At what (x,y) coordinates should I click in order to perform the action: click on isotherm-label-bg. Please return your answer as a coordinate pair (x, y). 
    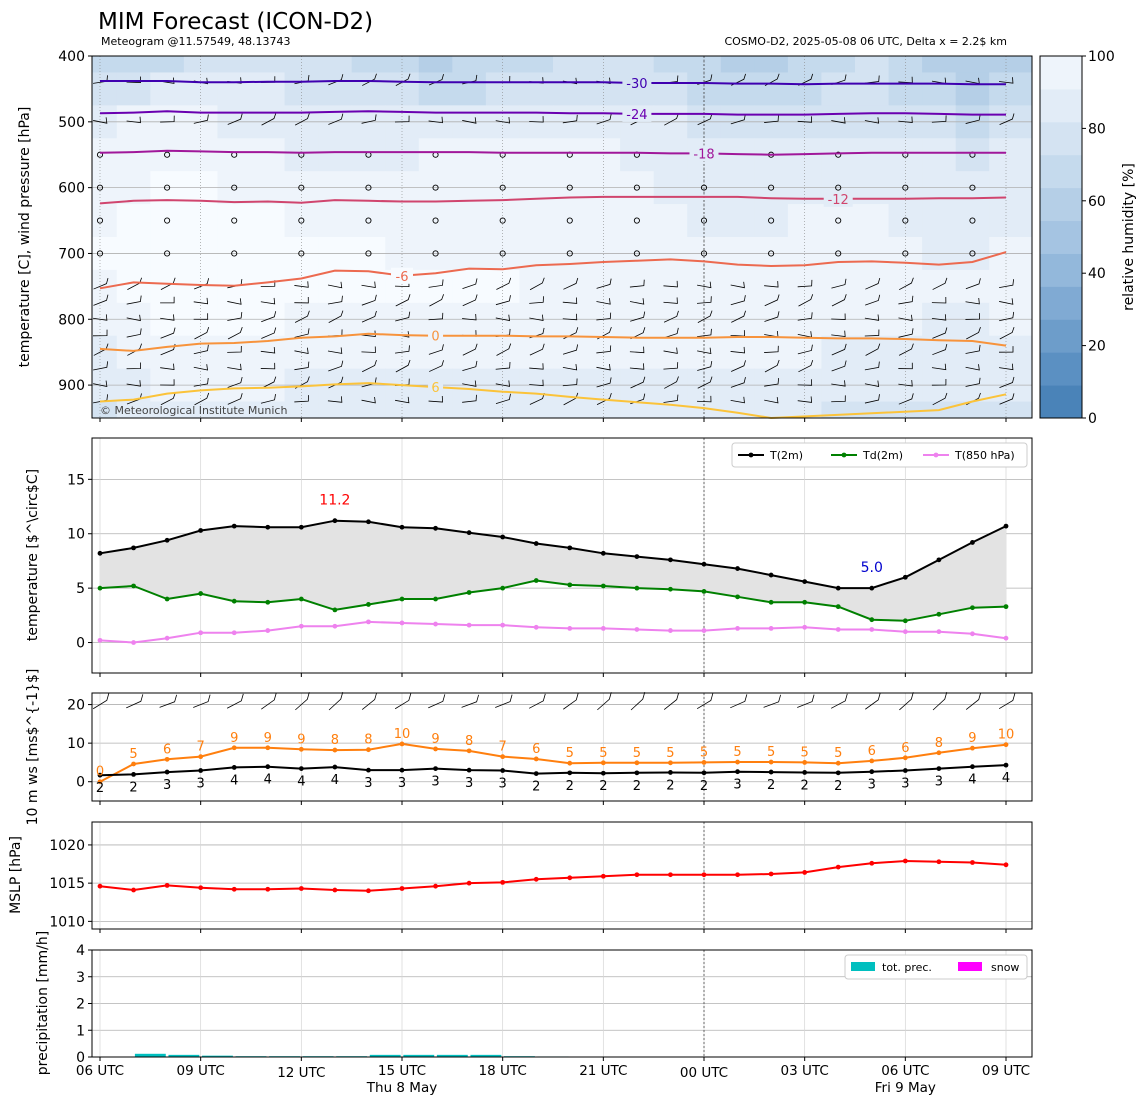
    Looking at the image, I should click on (637, 82).